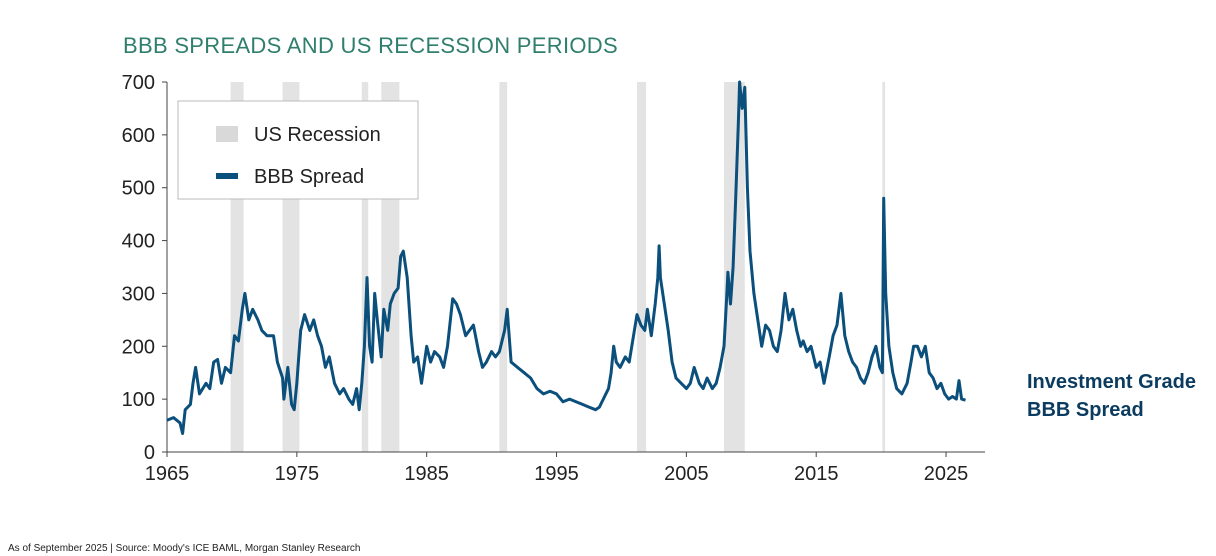 This screenshot has width=1216, height=556. What do you see at coordinates (138, 189) in the screenshot?
I see `y-tick-label-500: 500` at bounding box center [138, 189].